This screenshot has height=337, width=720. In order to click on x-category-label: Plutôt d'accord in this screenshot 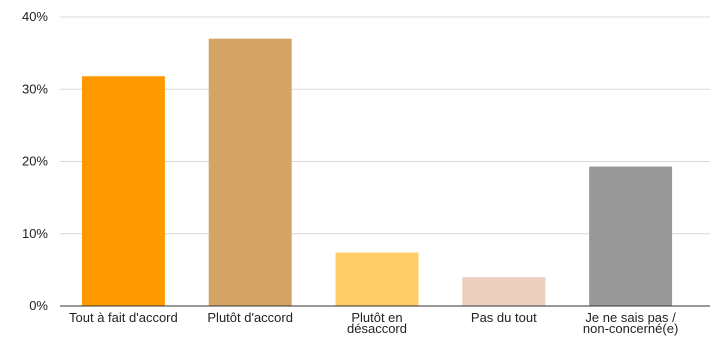, I will do `click(250, 317)`.